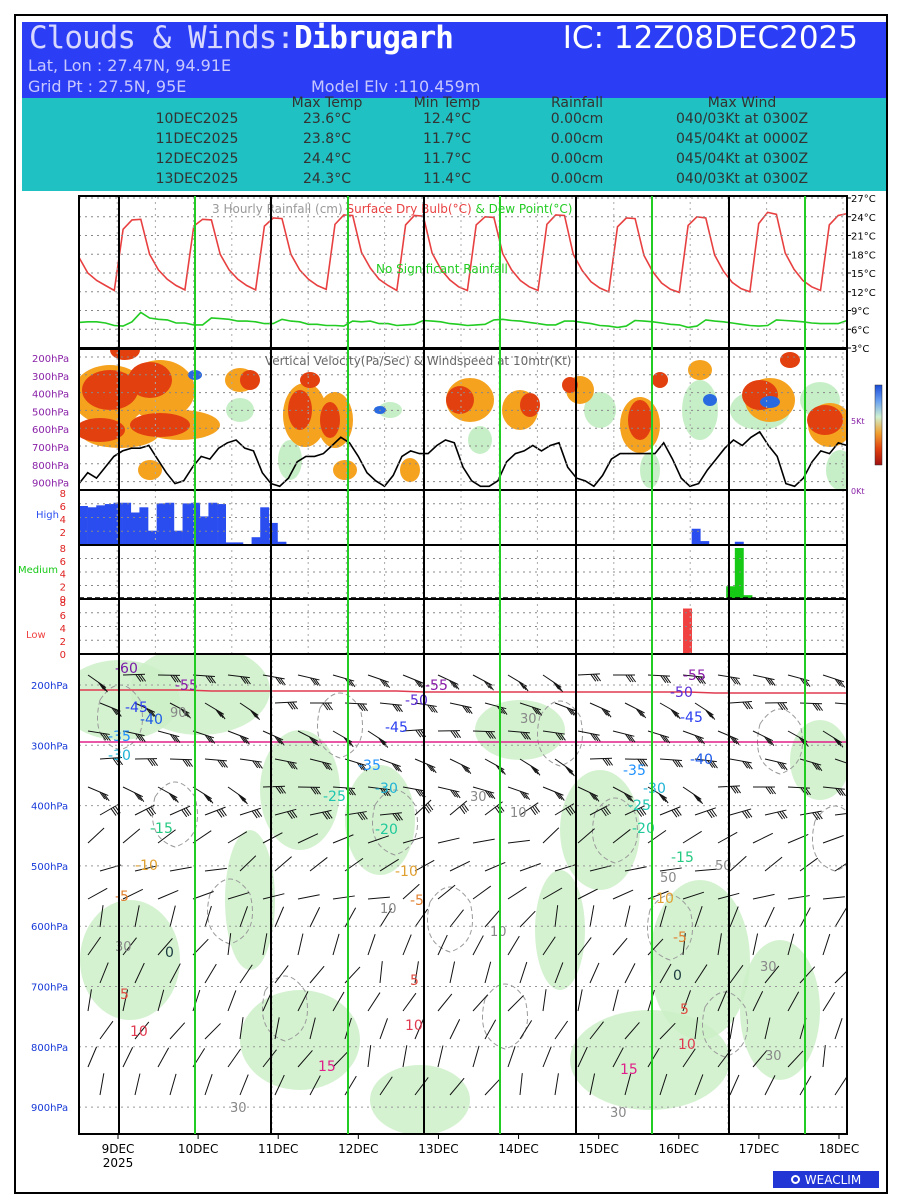 The image size is (900, 1200). Describe the element at coordinates (863, 293) in the screenshot. I see `temp-tick-label: 12°C` at that location.